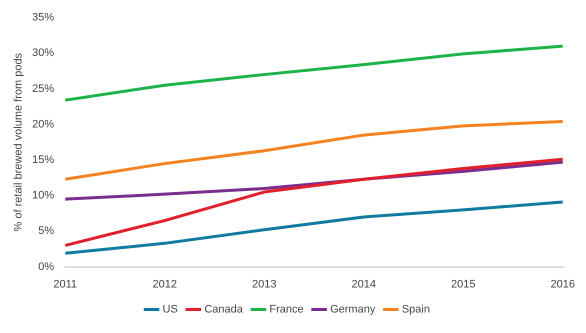  I want to click on y-tick-label: 30%, so click(43, 53).